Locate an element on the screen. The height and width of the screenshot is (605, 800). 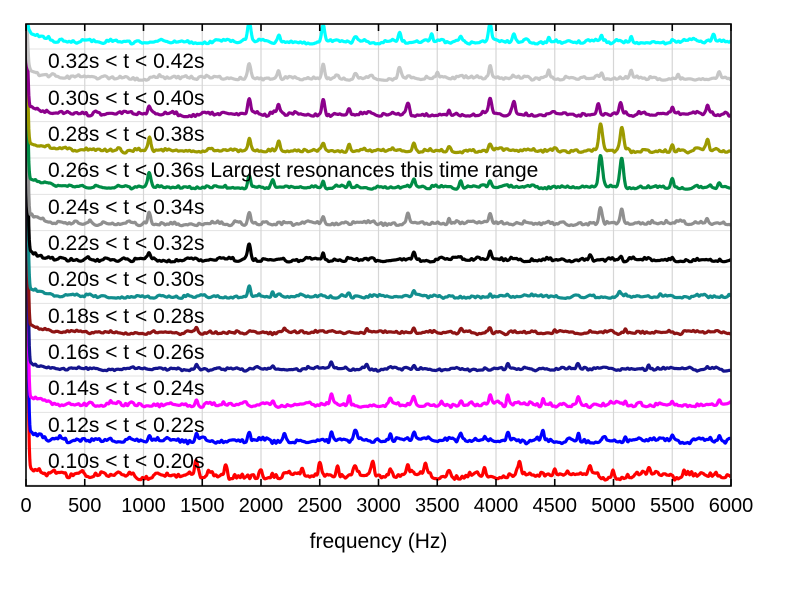
time-range-text: 0.22s < t < 0.32s is located at coordinates (126, 243).